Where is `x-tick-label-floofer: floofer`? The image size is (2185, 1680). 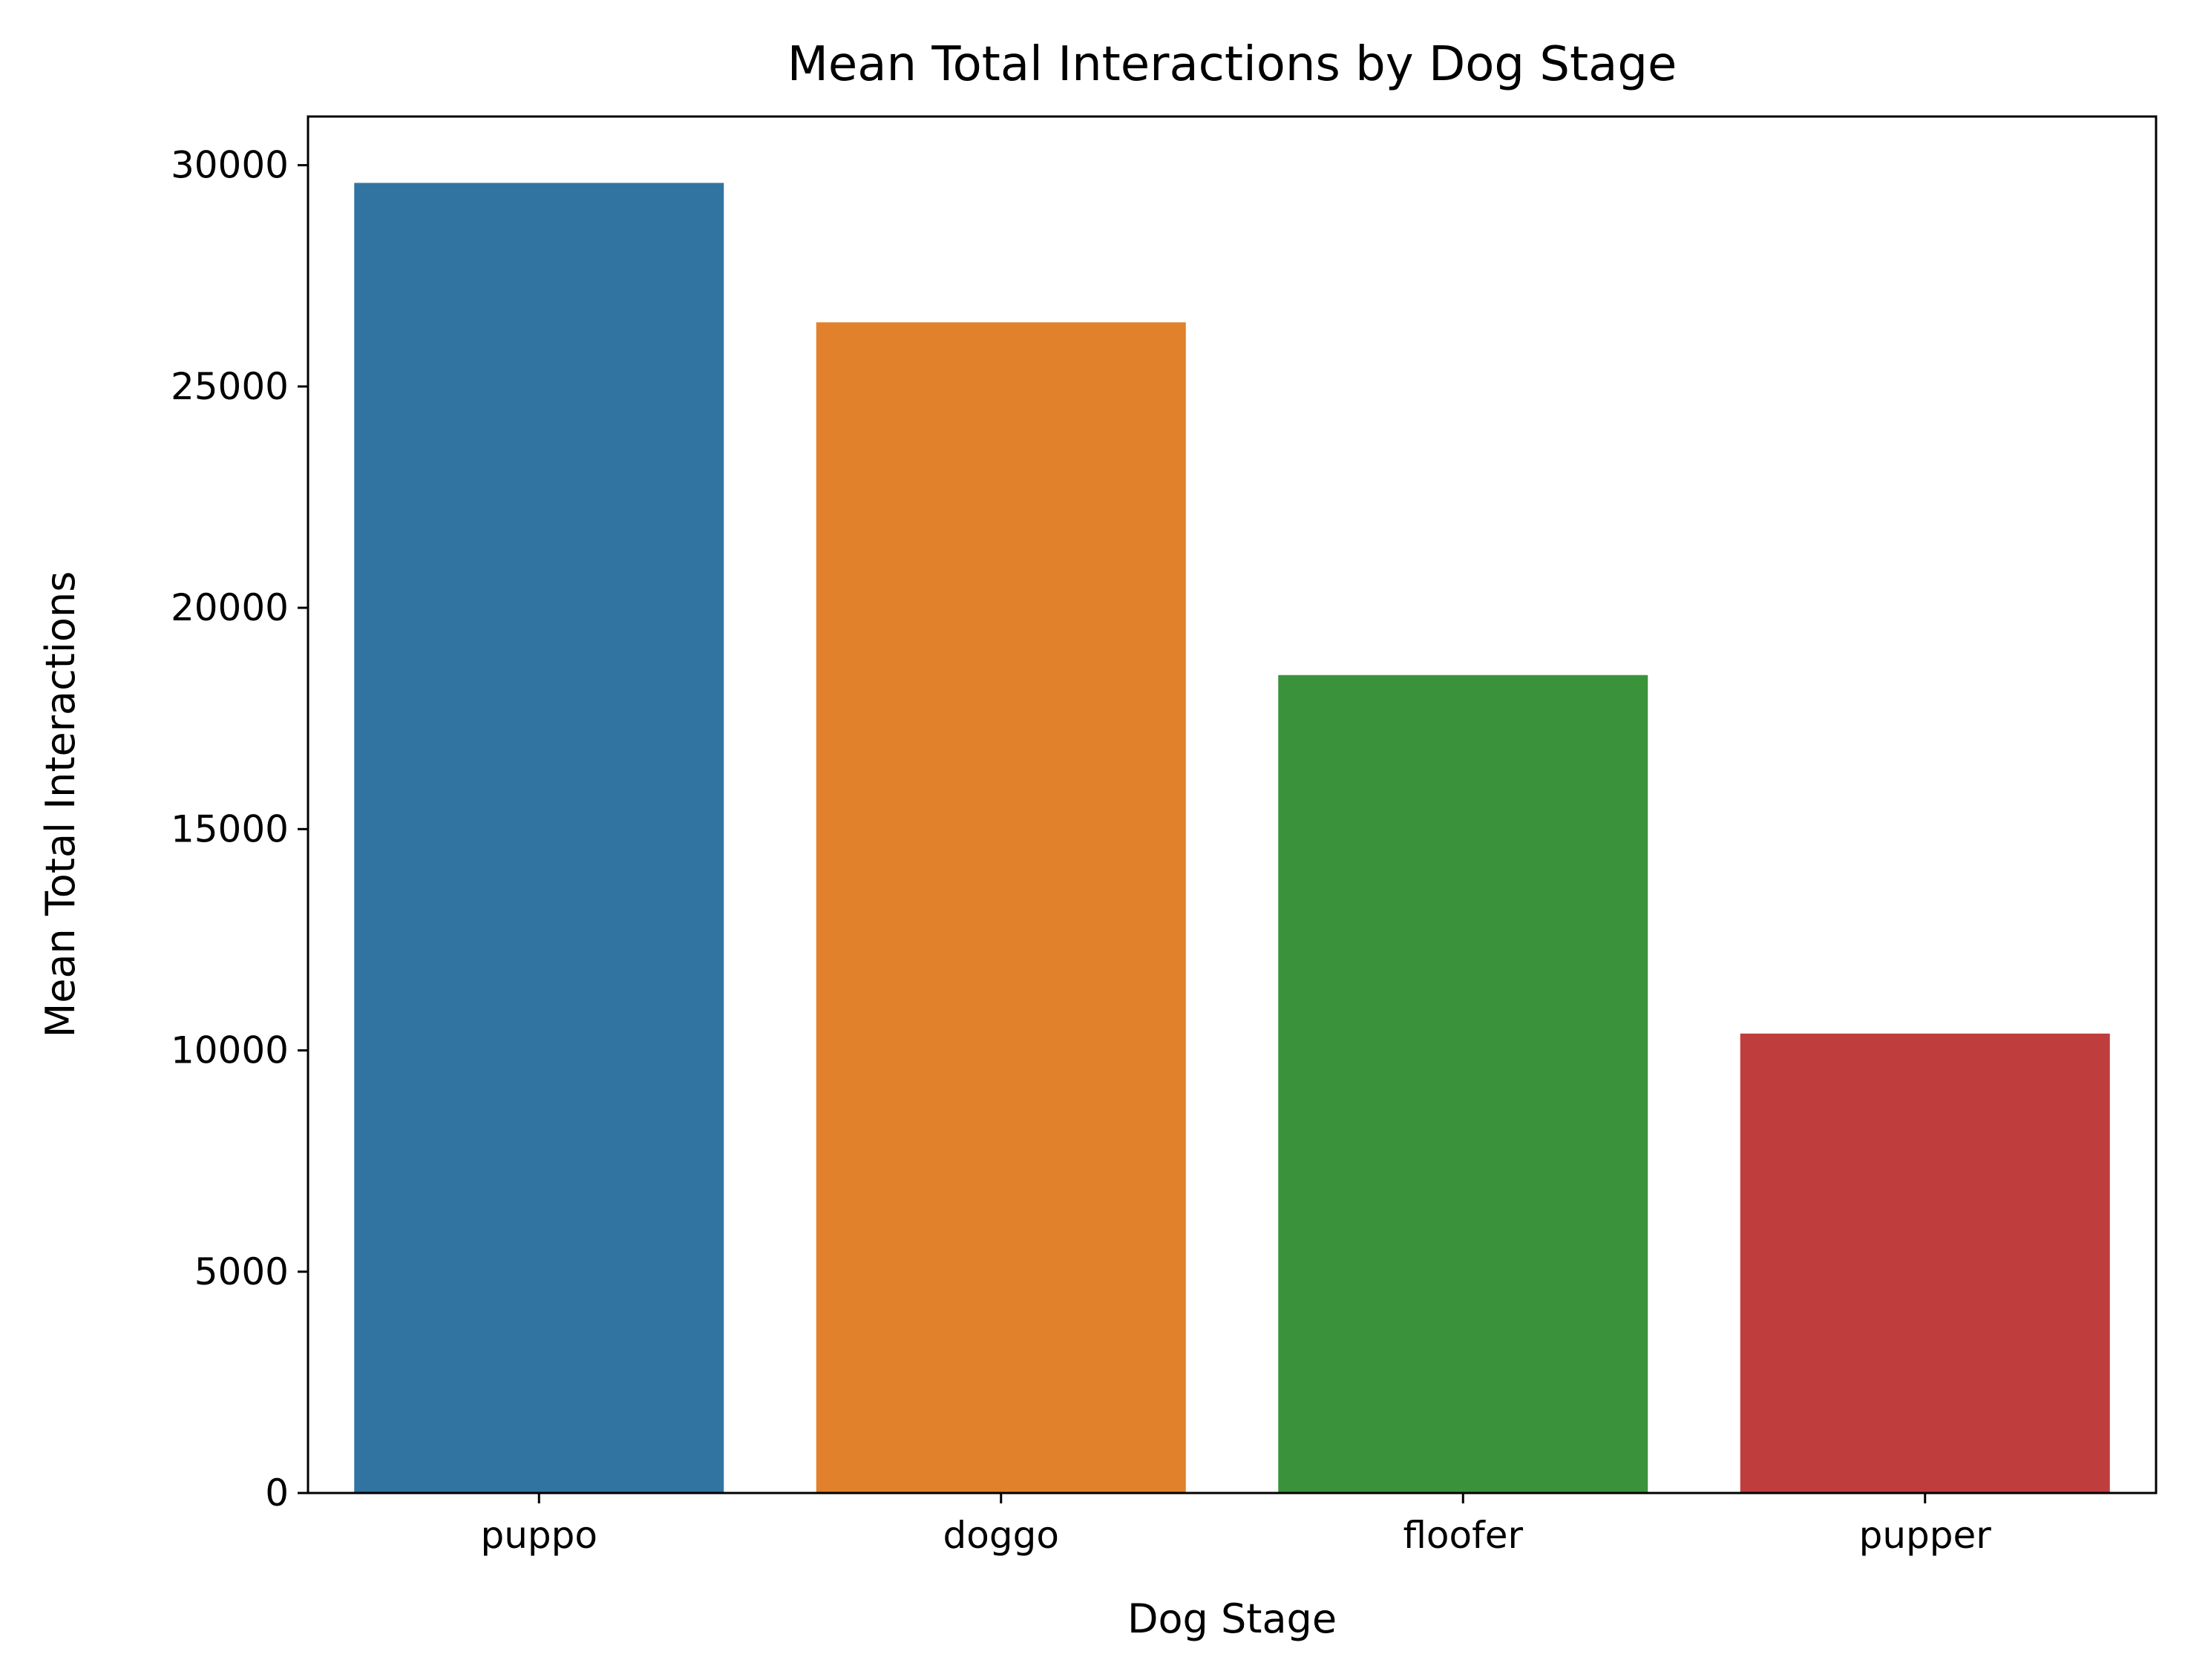
x-tick-label-floofer: floofer is located at coordinates (1463, 1536).